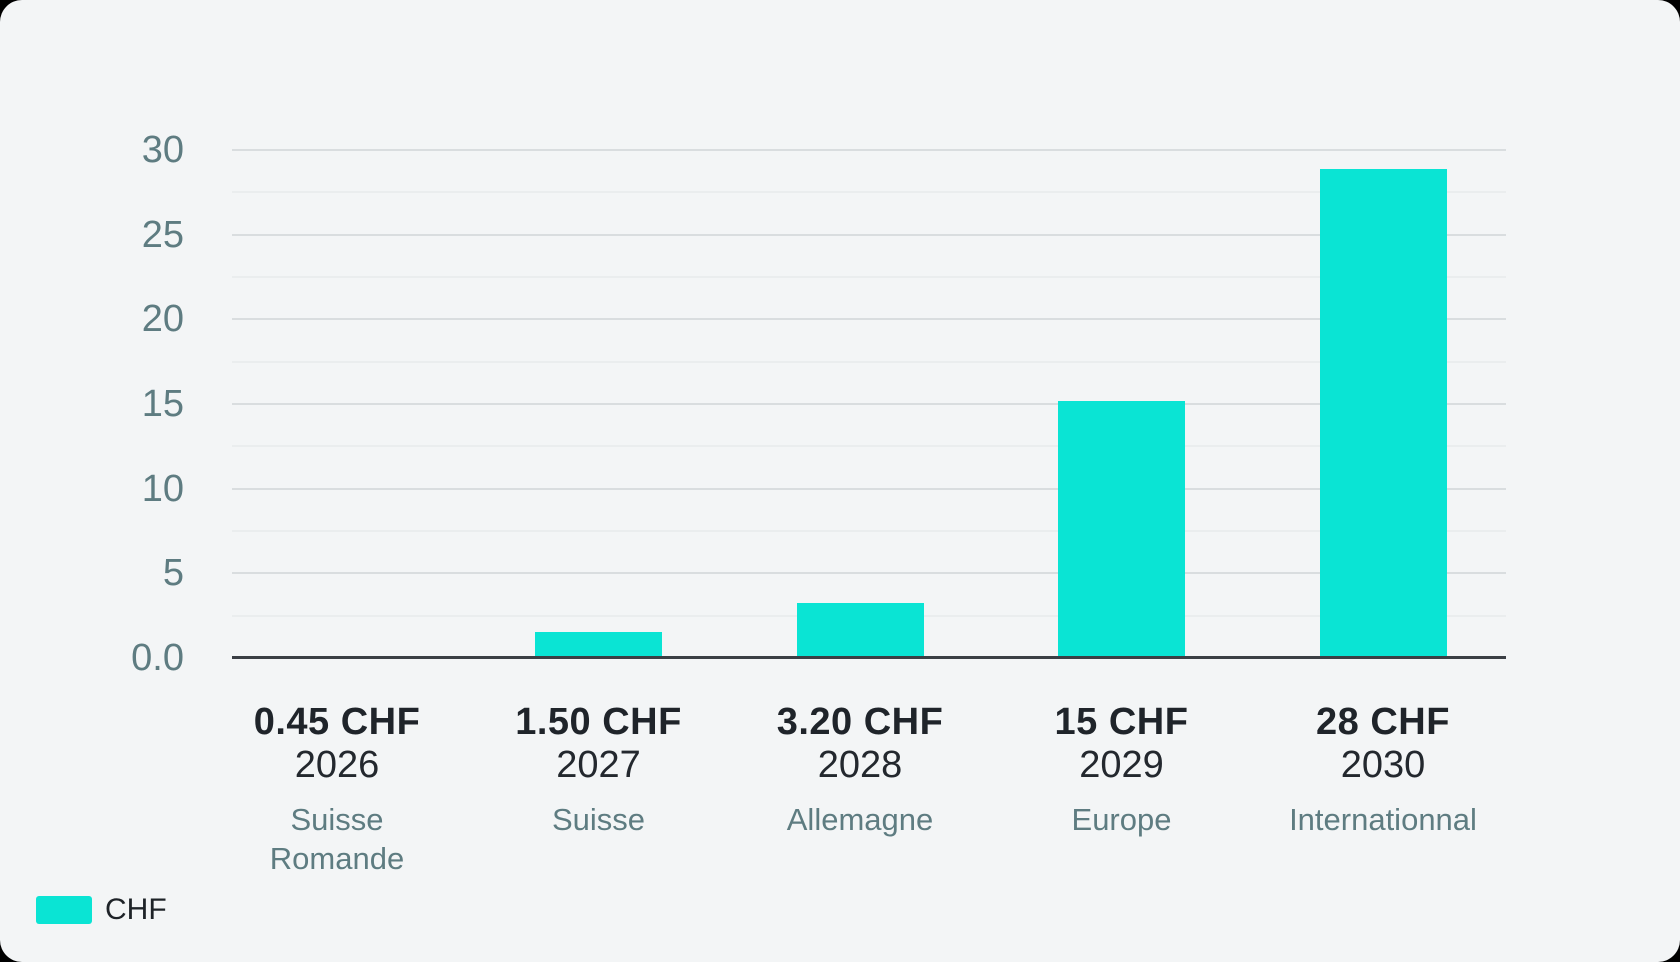  What do you see at coordinates (860, 722) in the screenshot?
I see `value-label-2028: 3.20 CHF` at bounding box center [860, 722].